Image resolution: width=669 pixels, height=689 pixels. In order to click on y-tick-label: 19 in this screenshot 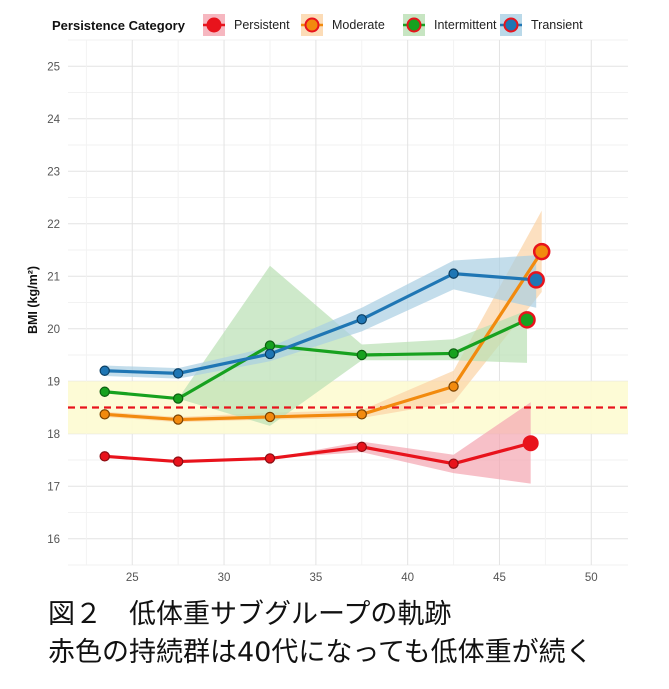, I will do `click(53, 382)`.